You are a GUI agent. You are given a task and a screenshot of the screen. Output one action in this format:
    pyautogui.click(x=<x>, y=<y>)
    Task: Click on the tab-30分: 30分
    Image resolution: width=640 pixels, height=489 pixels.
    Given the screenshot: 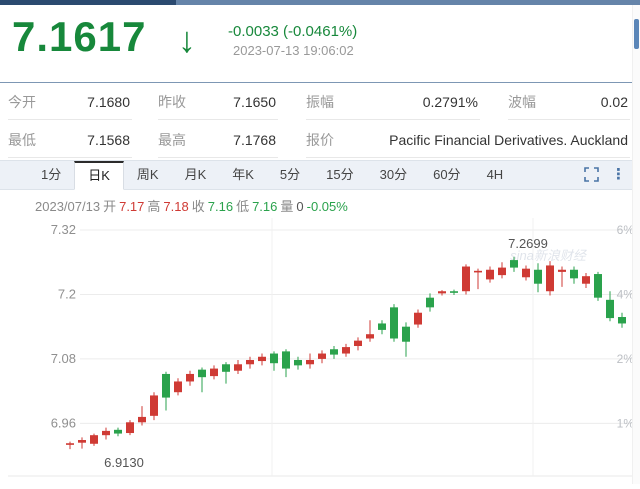 What is the action you would take?
    pyautogui.click(x=393, y=174)
    